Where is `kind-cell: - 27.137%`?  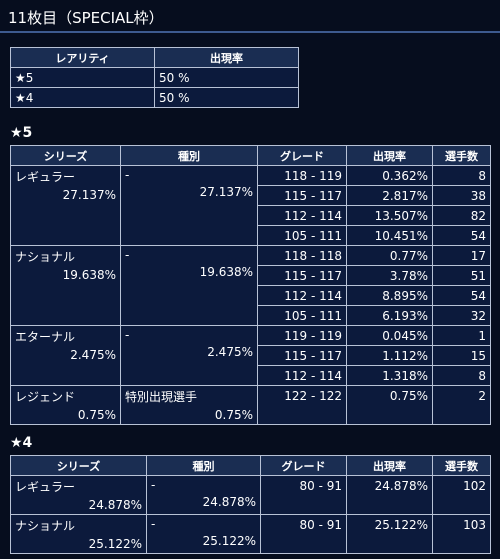 kind-cell: - 27.137% is located at coordinates (189, 205).